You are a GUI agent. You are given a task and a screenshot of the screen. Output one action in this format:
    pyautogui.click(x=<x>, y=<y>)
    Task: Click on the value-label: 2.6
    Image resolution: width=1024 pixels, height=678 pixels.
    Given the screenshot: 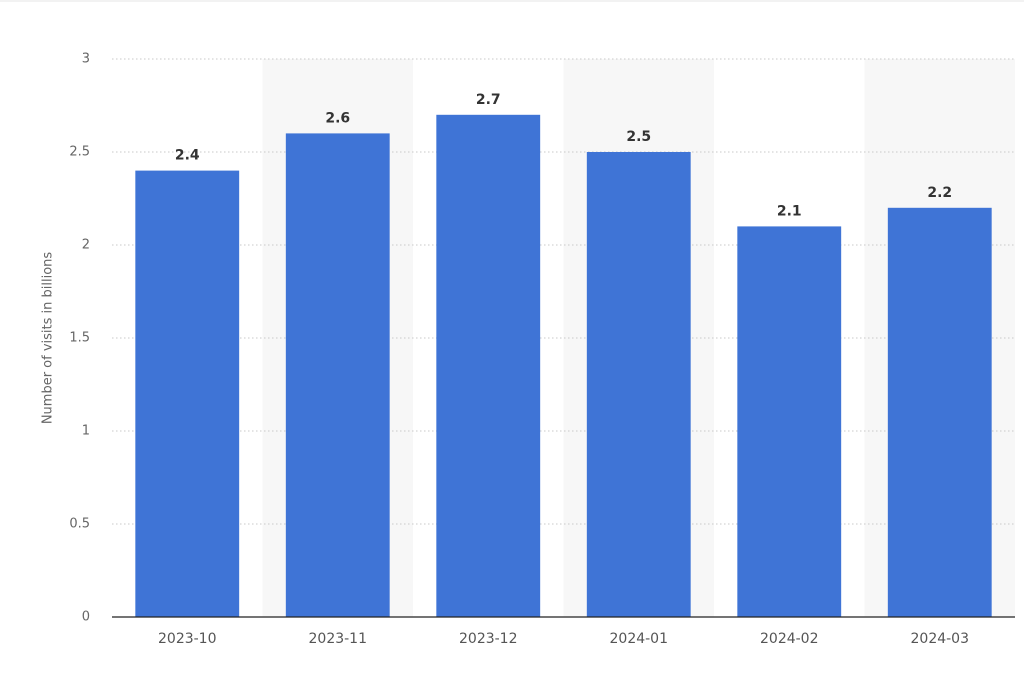 What is the action you would take?
    pyautogui.click(x=337, y=118)
    